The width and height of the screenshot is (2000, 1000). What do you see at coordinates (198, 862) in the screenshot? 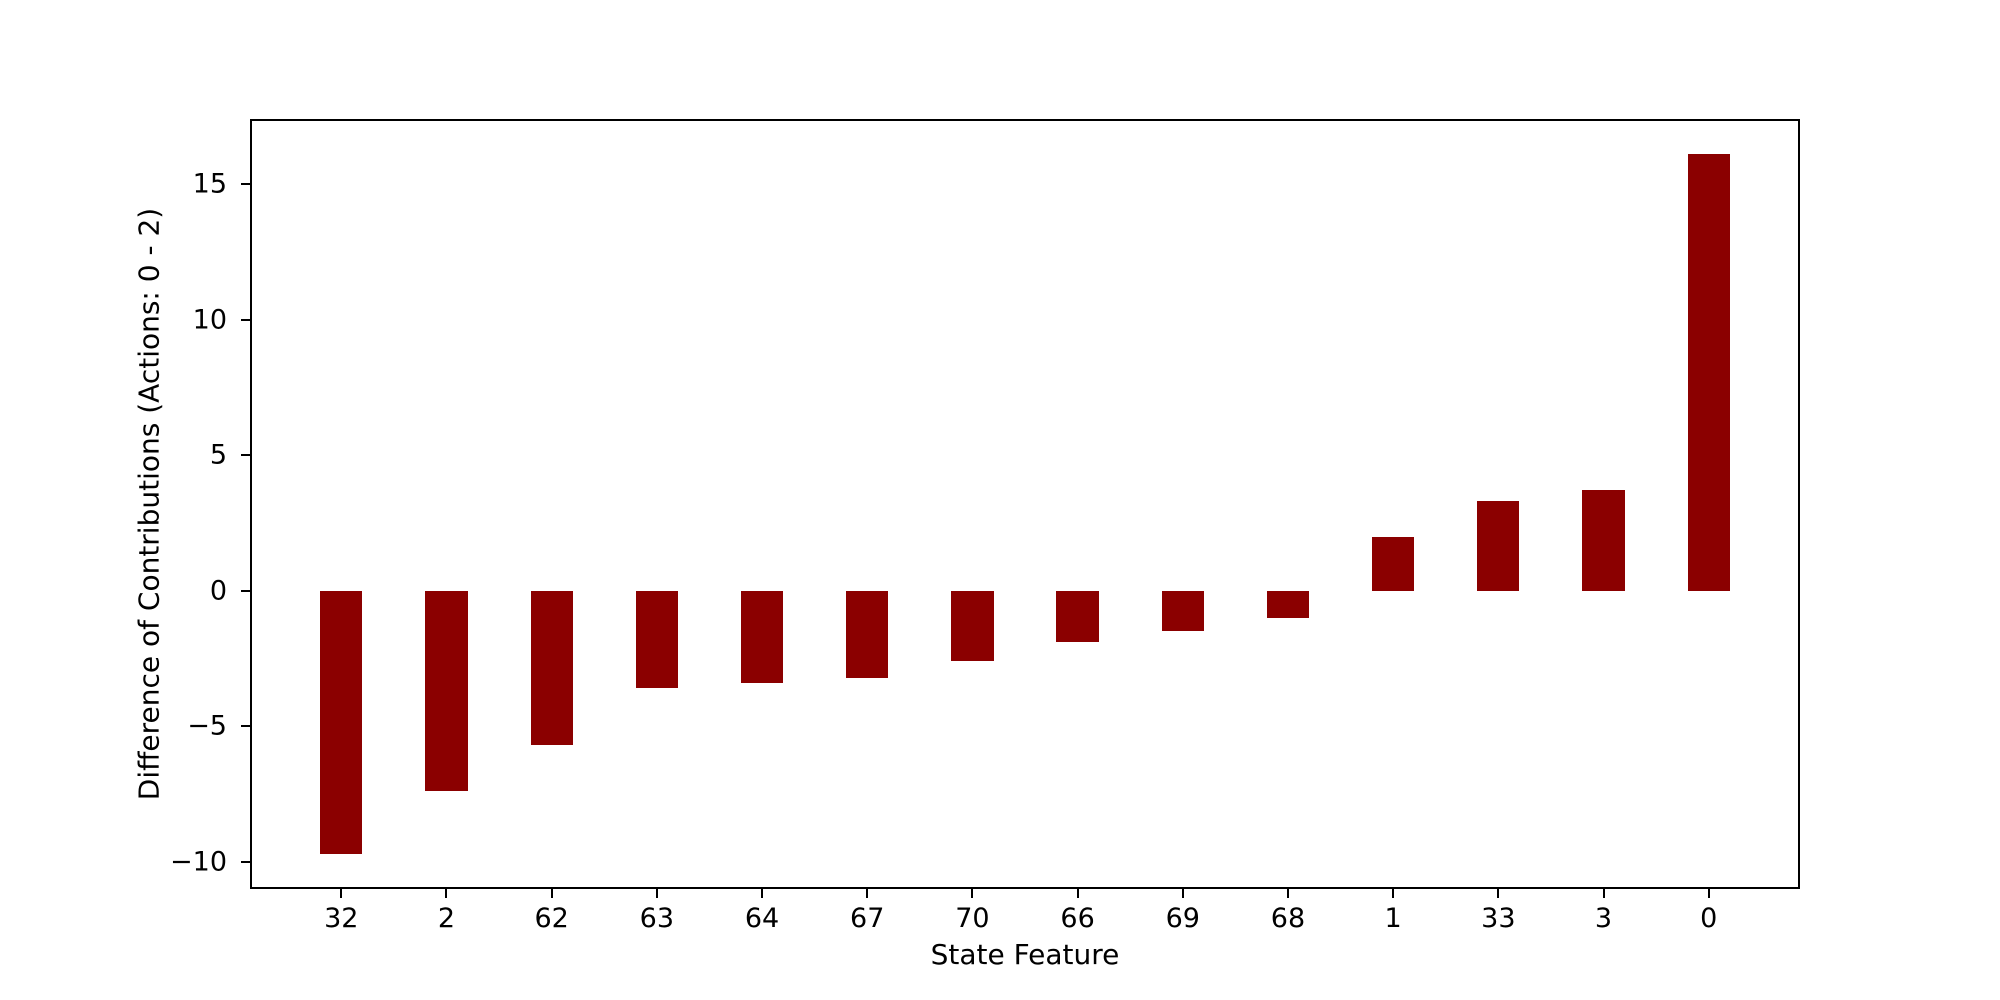
I see `y-tick-label: −10` at bounding box center [198, 862].